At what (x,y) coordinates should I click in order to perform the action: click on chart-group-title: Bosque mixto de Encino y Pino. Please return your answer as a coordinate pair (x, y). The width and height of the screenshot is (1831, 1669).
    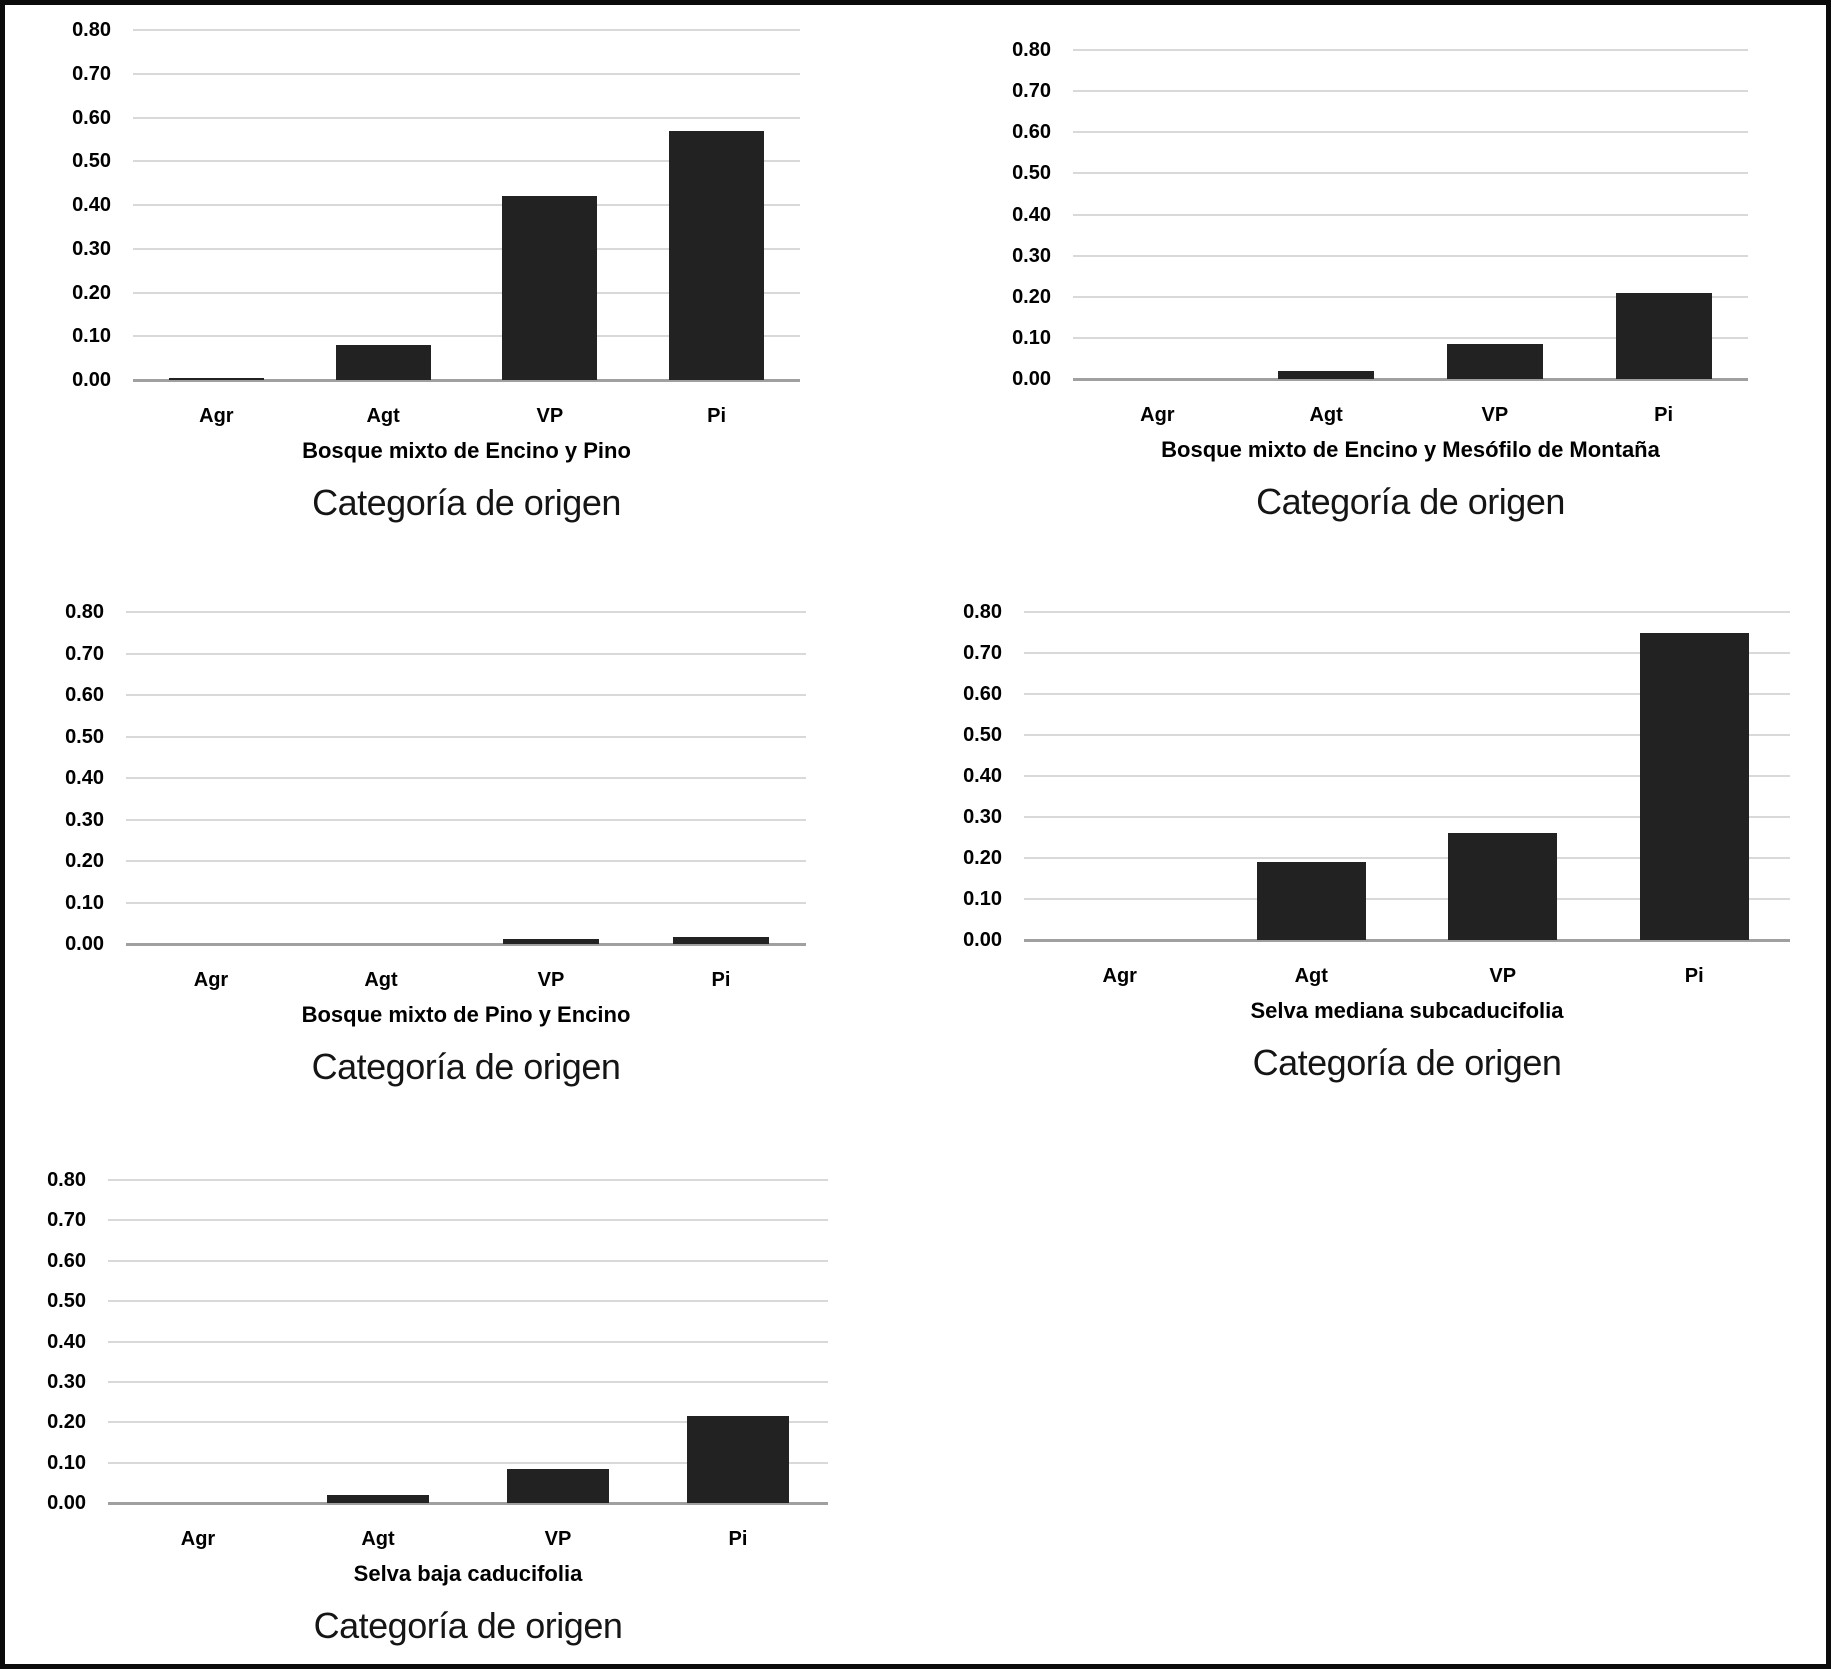
    Looking at the image, I should click on (466, 450).